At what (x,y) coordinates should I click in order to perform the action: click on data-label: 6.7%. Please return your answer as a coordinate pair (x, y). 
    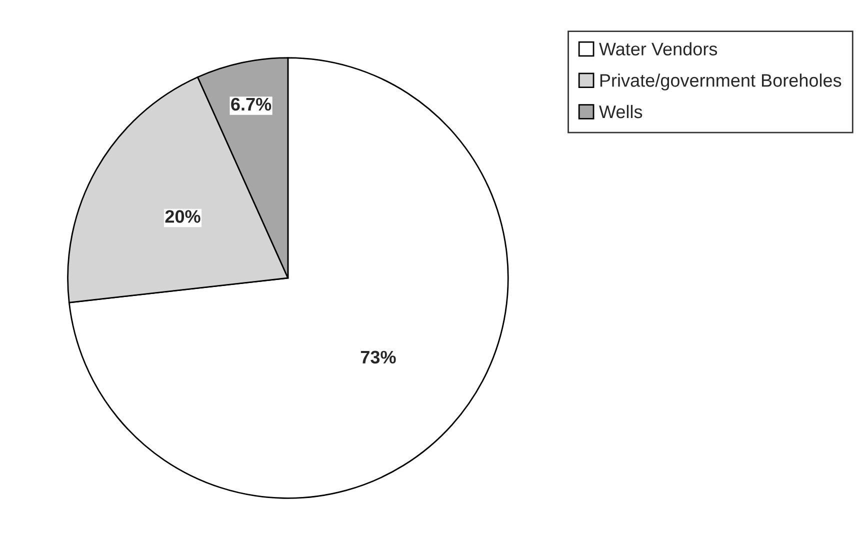
    Looking at the image, I should click on (251, 104).